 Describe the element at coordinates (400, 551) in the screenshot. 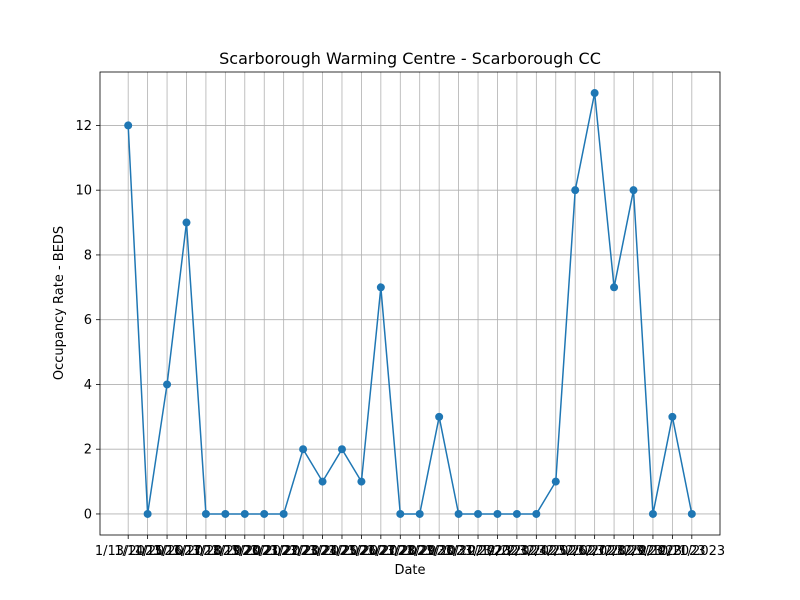

I see `x-tick-label: 1/27/2023` at that location.